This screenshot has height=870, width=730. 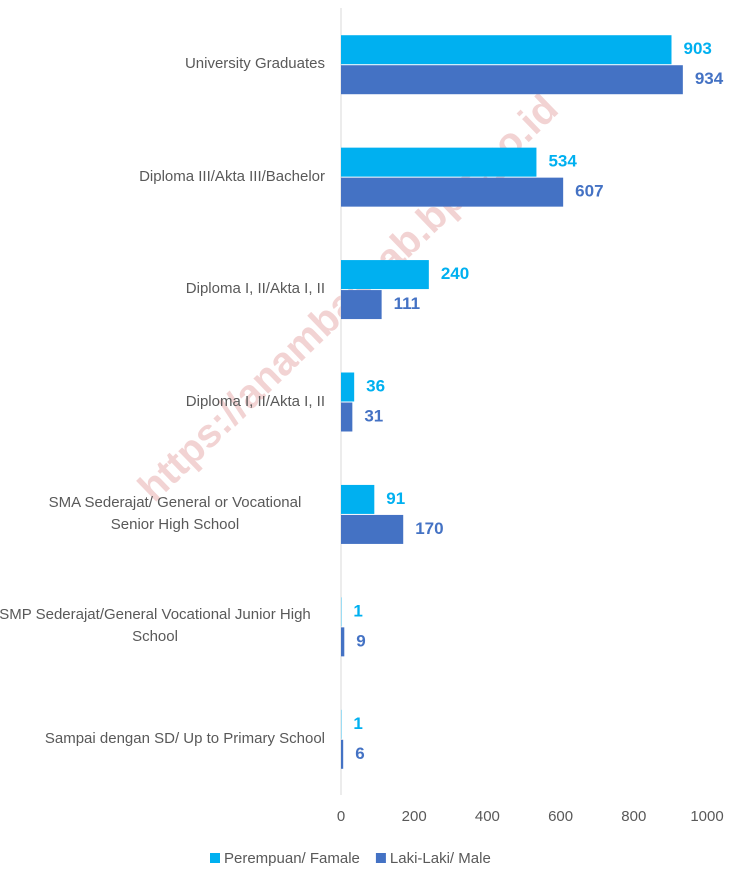 What do you see at coordinates (455, 273) in the screenshot?
I see `data-label: 240` at bounding box center [455, 273].